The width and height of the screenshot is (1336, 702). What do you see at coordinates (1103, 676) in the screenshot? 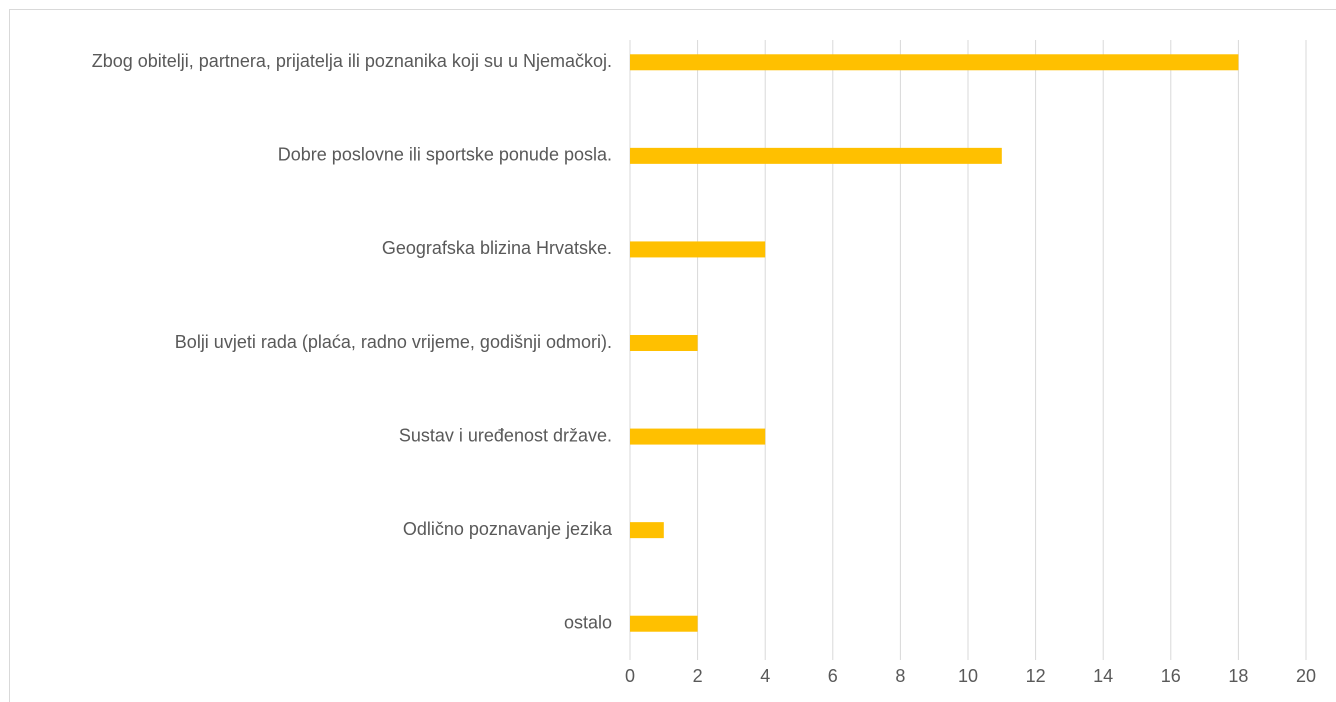
I see `x-tick-label: 14` at bounding box center [1103, 676].